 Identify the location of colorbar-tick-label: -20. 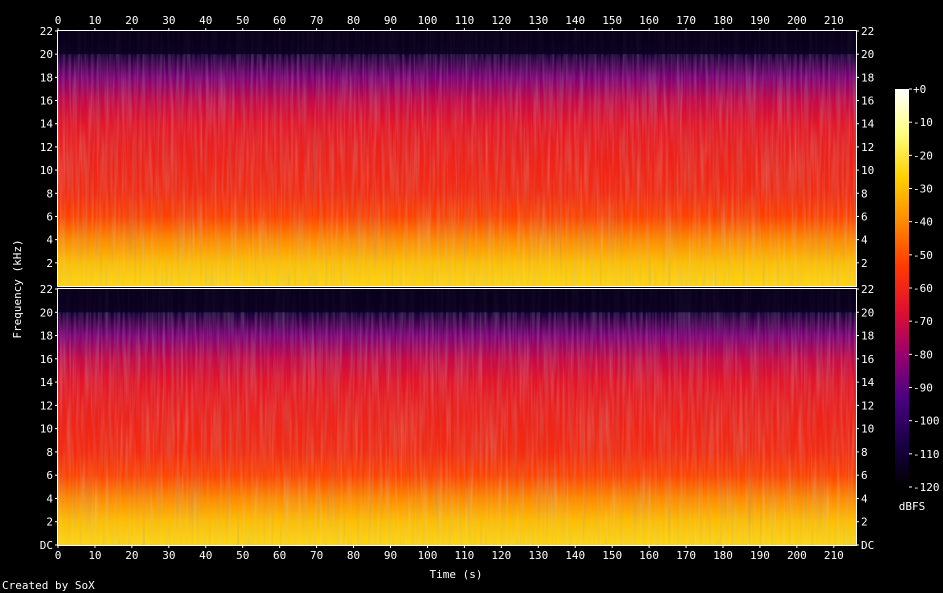
(923, 155).